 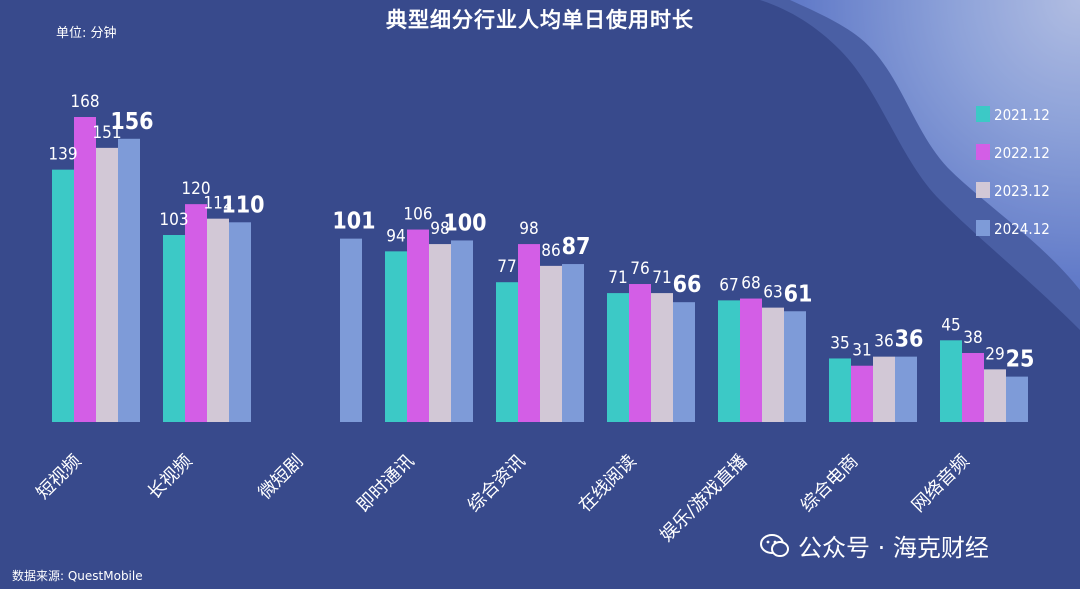 I want to click on data-label-2024.12-综合资讯: 87, so click(x=576, y=247).